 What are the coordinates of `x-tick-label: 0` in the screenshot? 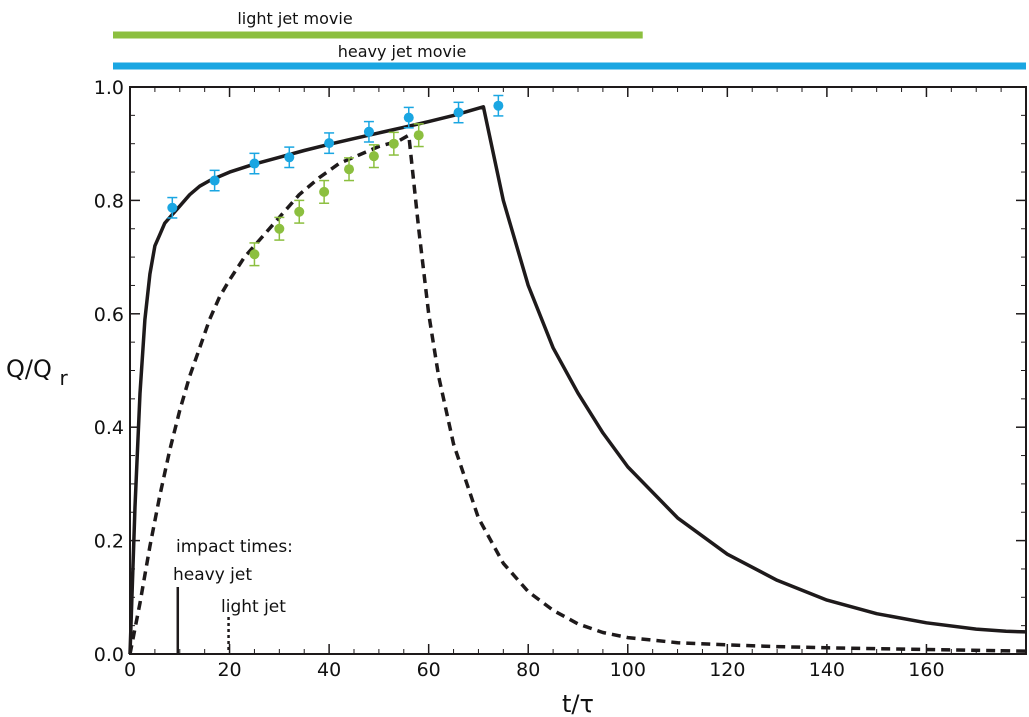 It's located at (130, 670).